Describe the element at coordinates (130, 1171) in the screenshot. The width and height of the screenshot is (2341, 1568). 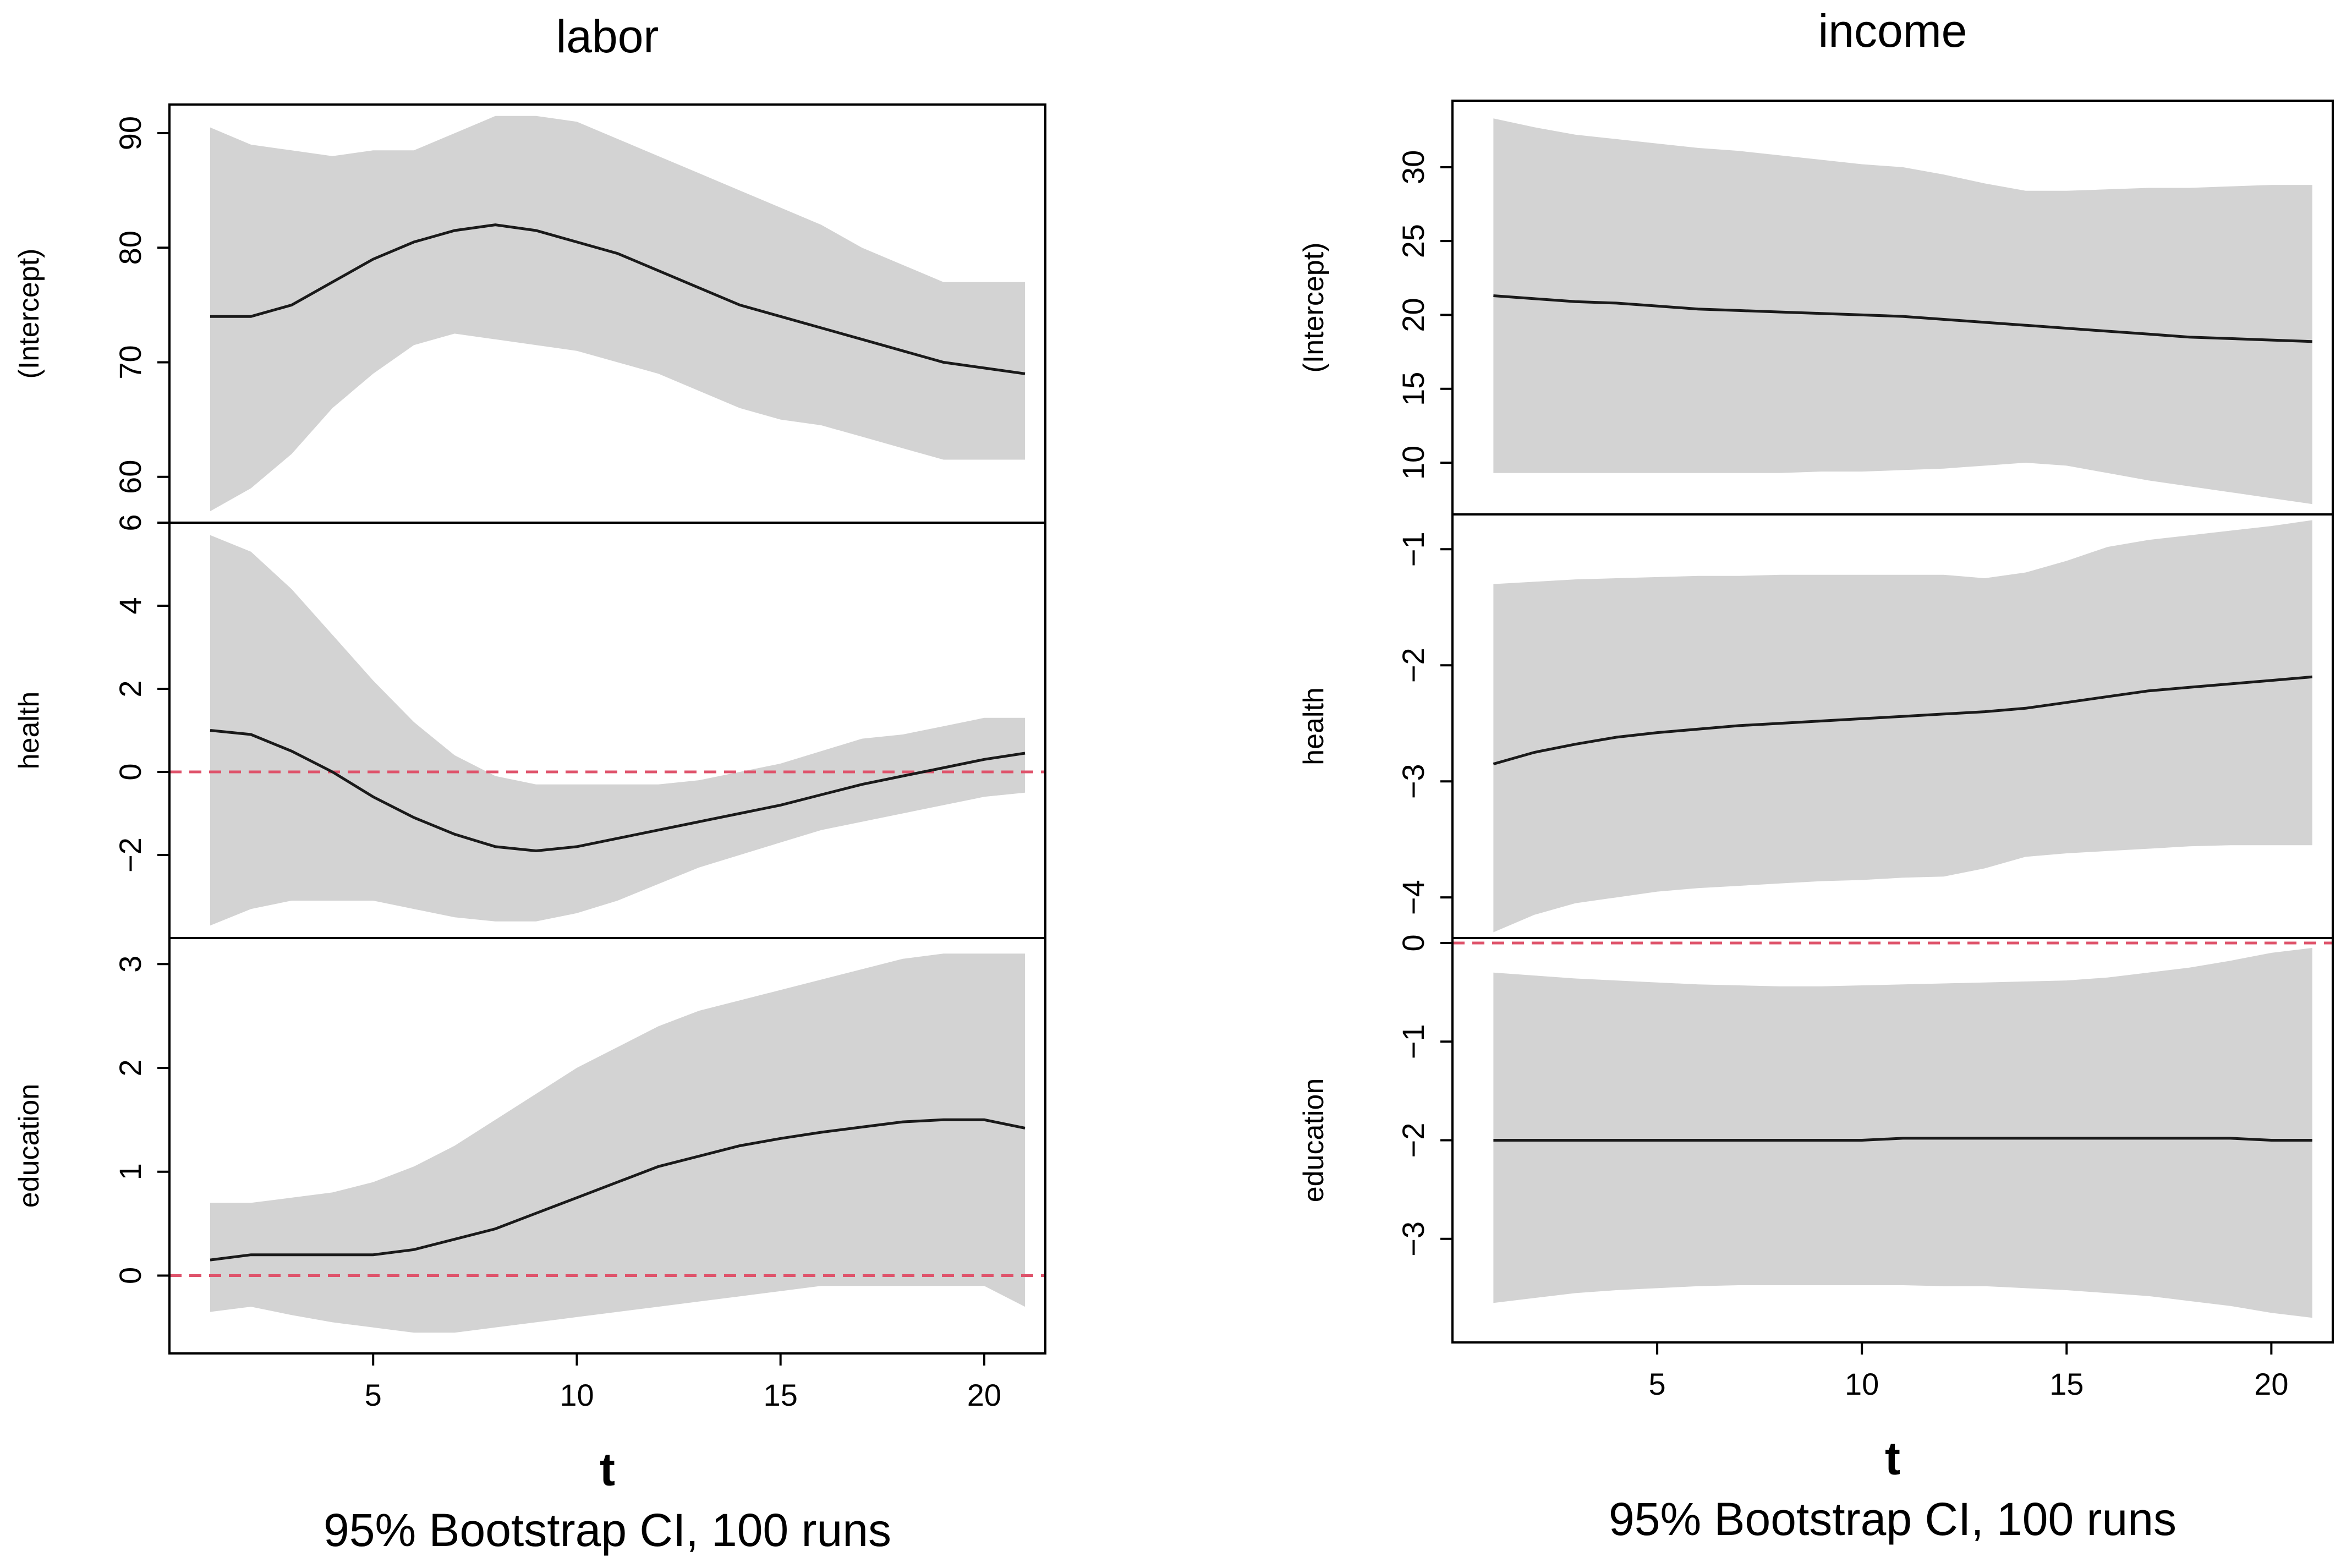
I see `y-tick-label: 1` at that location.